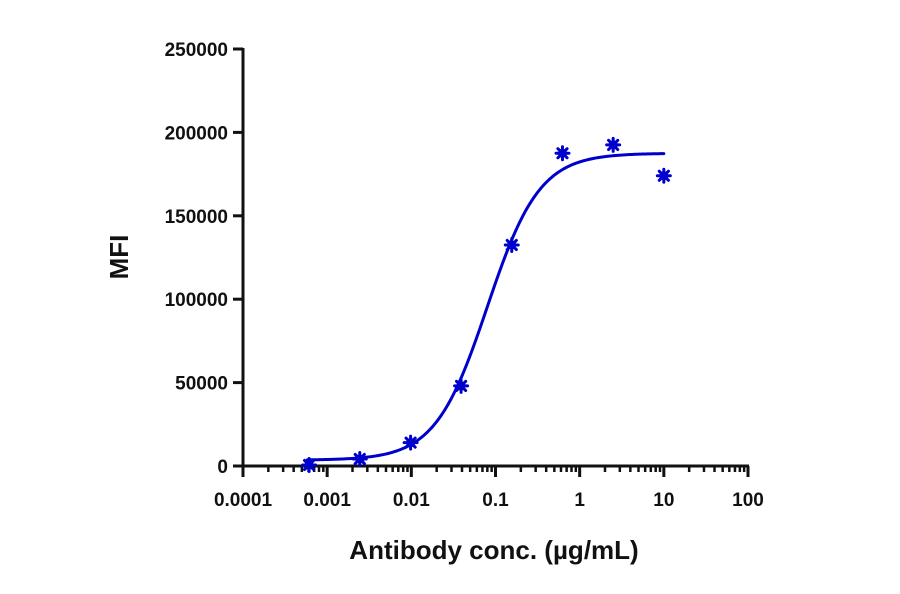  Describe the element at coordinates (748, 500) in the screenshot. I see `x-tick-label: 100` at that location.